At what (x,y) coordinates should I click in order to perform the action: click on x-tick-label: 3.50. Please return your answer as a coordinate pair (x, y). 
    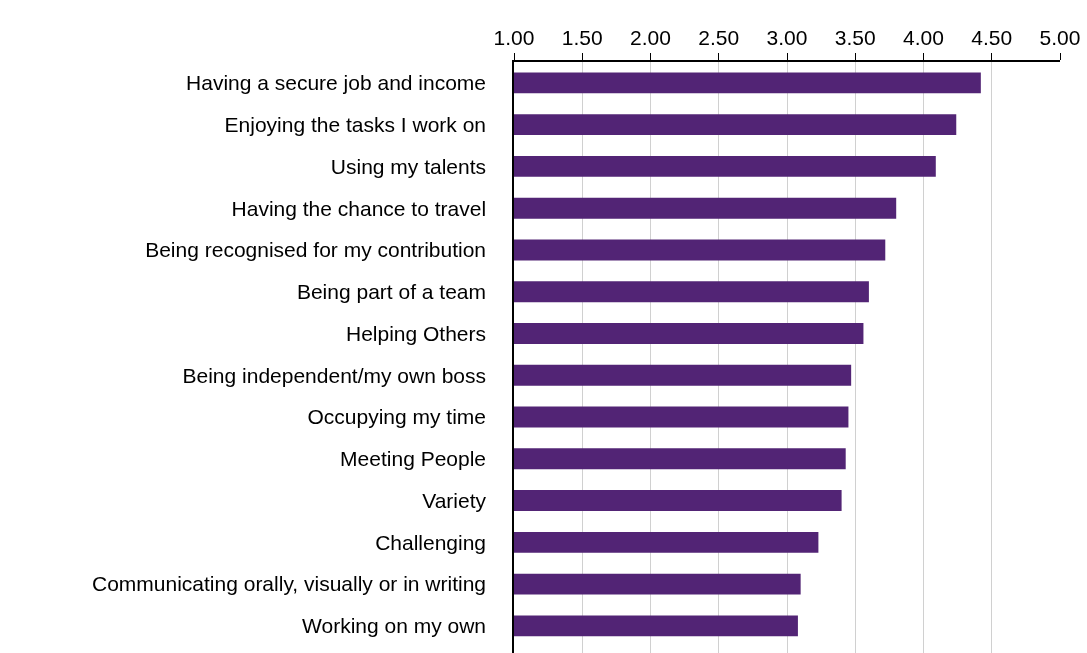
    Looking at the image, I should click on (855, 37).